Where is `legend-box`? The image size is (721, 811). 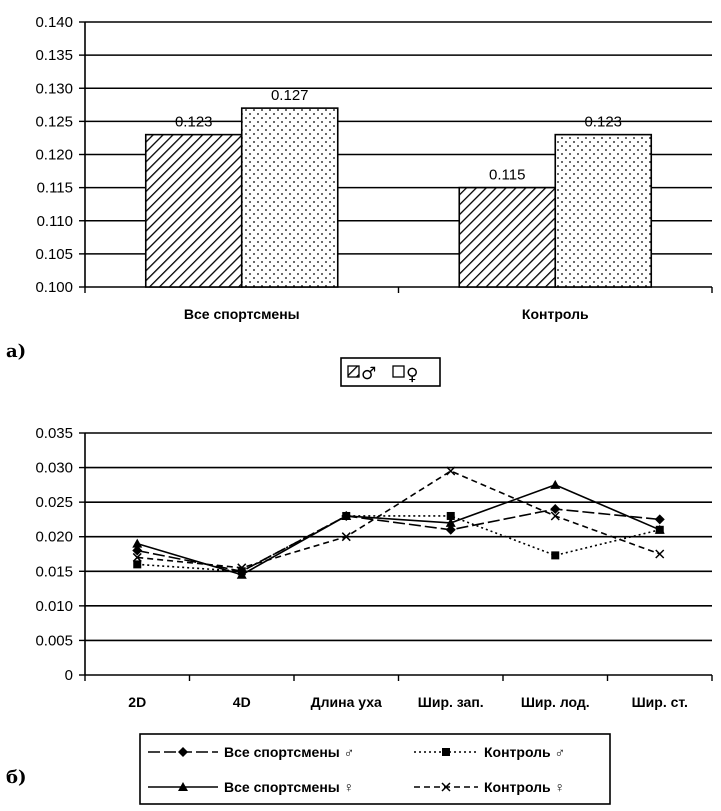 legend-box is located at coordinates (375, 769).